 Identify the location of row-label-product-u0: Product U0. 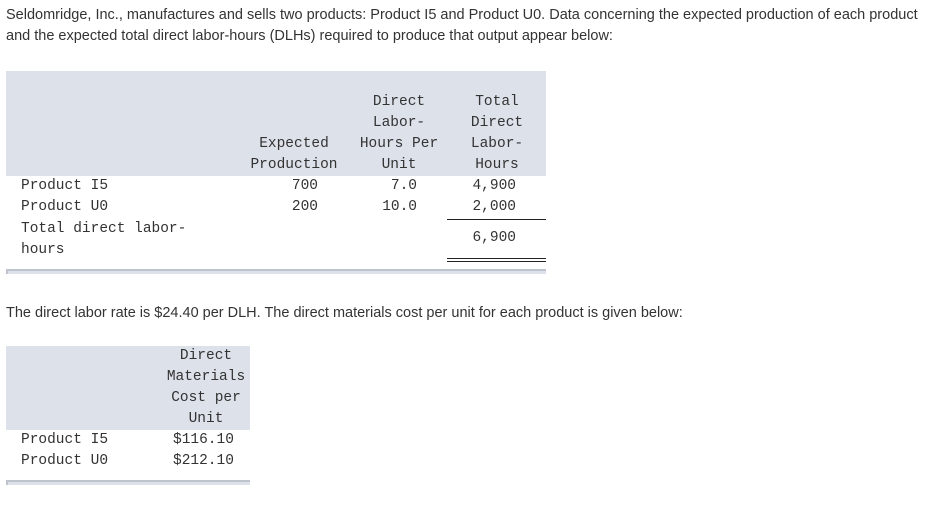
(65, 207).